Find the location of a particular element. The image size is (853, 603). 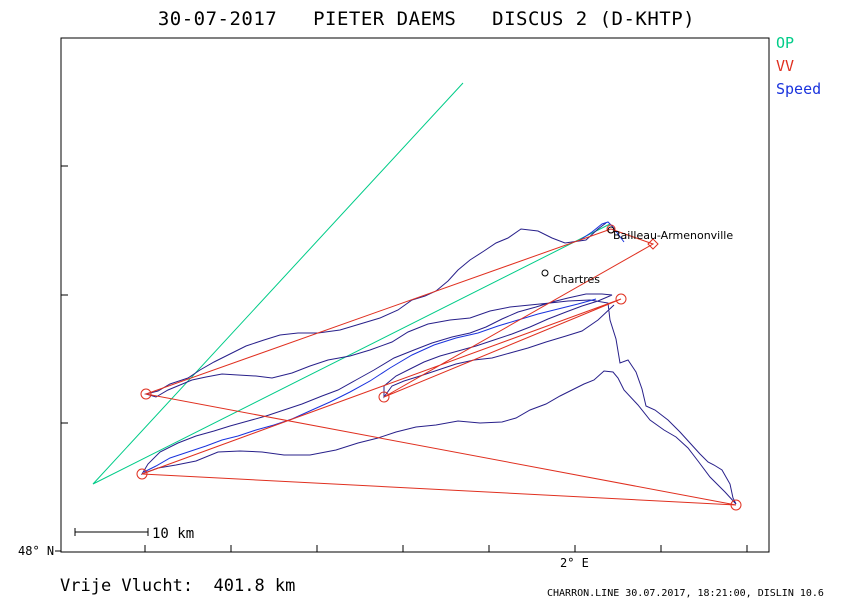

distance-label: Vrije Vlucht: 401.8 km is located at coordinates (178, 586).